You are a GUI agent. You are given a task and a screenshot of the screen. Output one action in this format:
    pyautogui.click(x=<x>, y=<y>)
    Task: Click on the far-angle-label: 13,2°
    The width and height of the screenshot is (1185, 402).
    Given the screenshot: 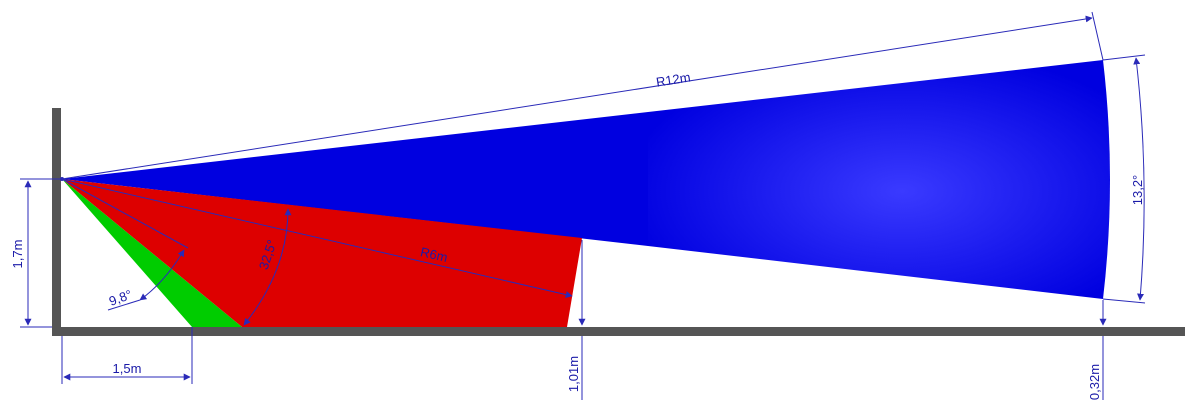 What is the action you would take?
    pyautogui.click(x=1137, y=190)
    